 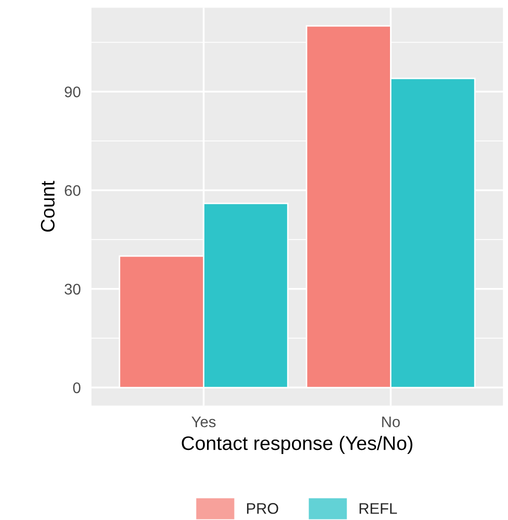 What do you see at coordinates (262, 508) in the screenshot?
I see `legend-label: PRO` at bounding box center [262, 508].